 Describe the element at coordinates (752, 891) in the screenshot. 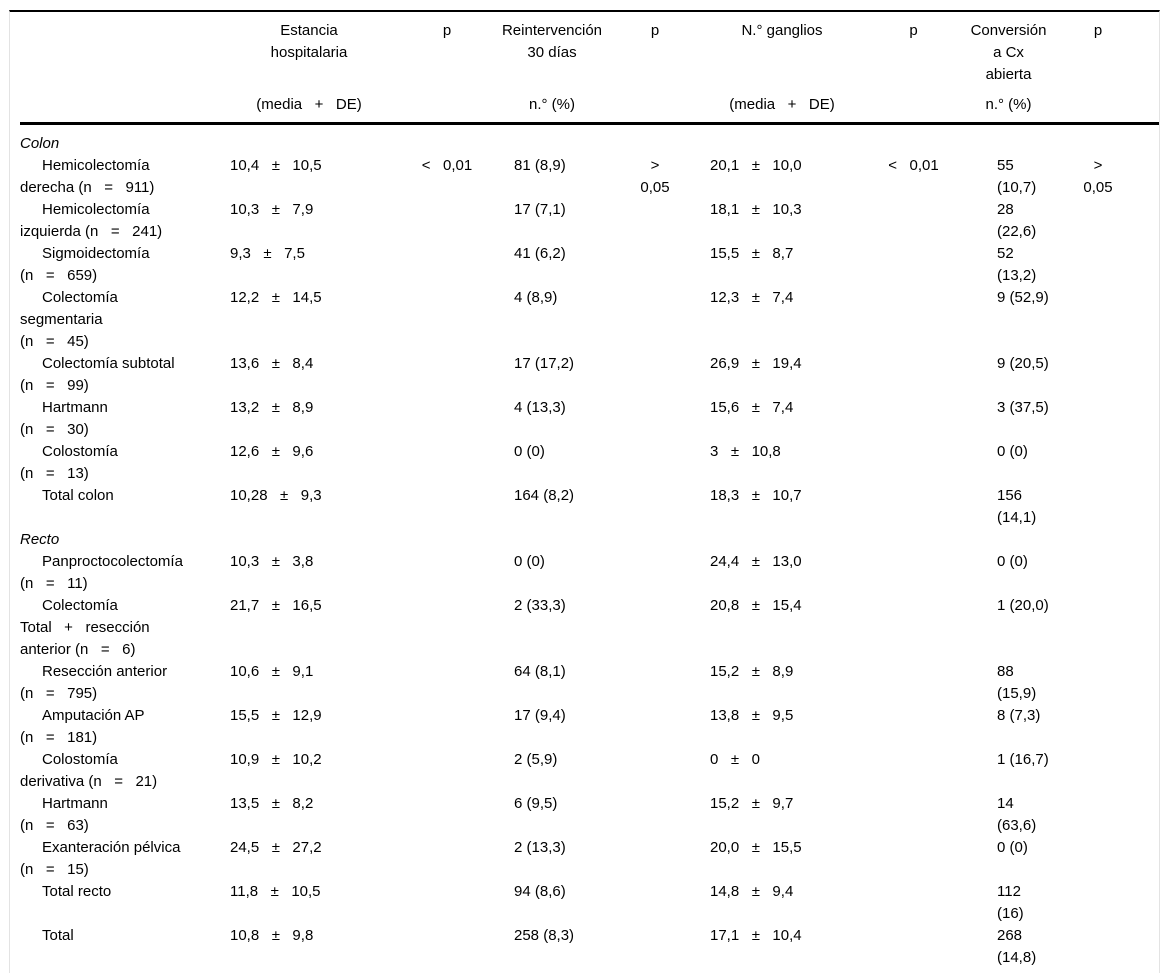

I see `cell-ganglios: 14,8 ± 9,4` at that location.